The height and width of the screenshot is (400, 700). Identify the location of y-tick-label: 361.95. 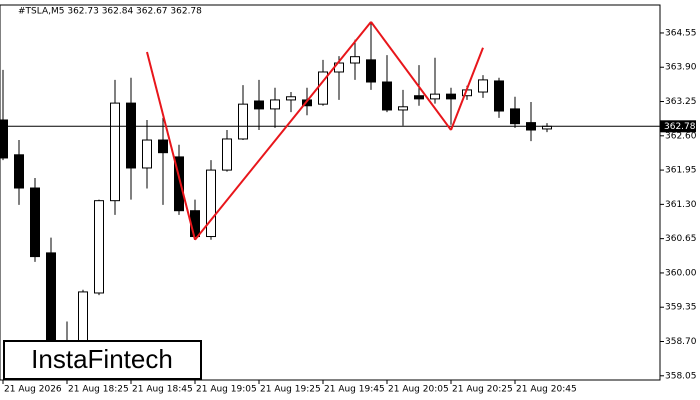
(681, 171).